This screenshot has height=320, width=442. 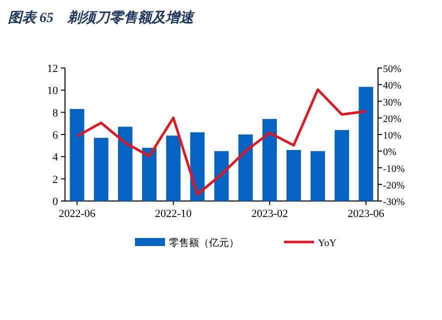 I want to click on y-tick-label: 2, so click(x=55, y=180).